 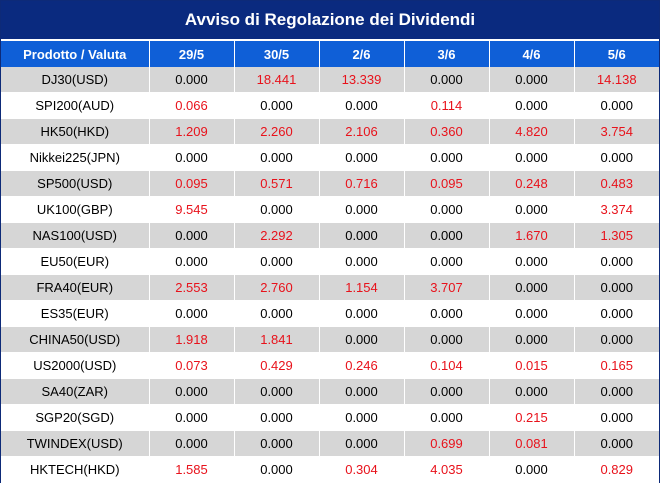 I want to click on dividend-value-cell: 3.374, so click(x=616, y=209).